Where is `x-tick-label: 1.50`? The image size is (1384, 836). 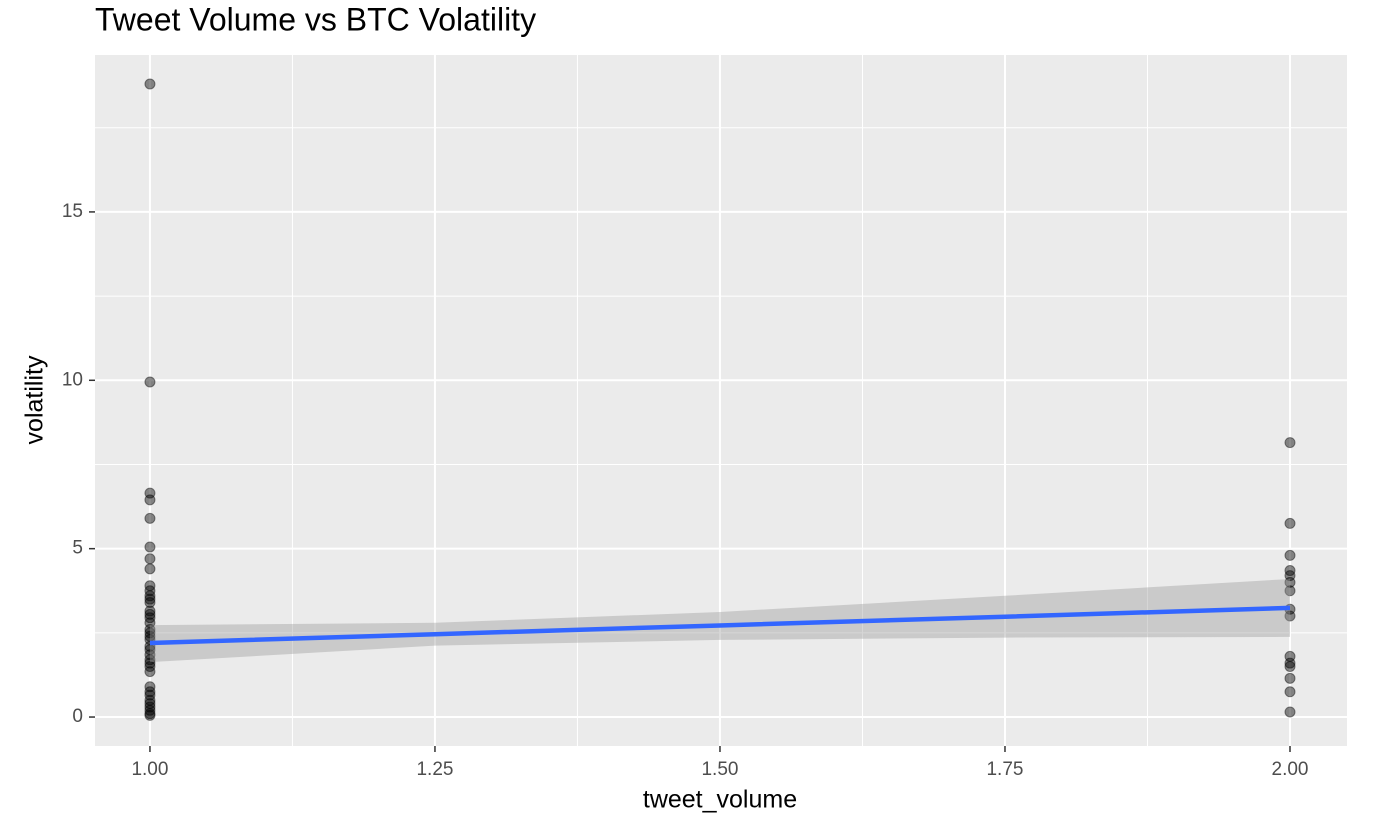
x-tick-label: 1.50 is located at coordinates (719, 769).